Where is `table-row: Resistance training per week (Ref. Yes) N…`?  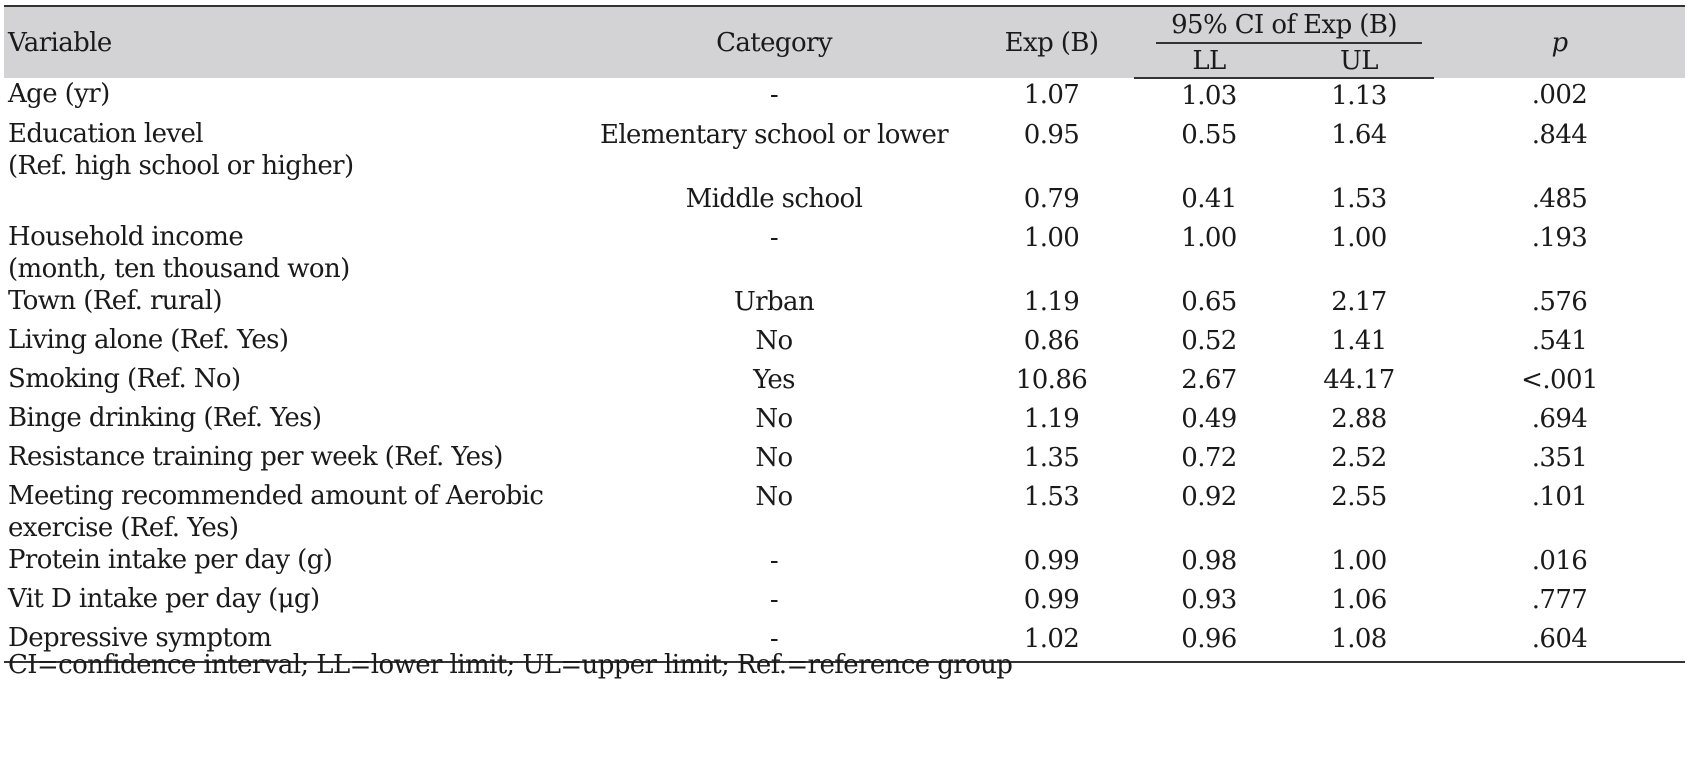
table-row: Resistance training per week (Ref. Yes) N… is located at coordinates (844, 460).